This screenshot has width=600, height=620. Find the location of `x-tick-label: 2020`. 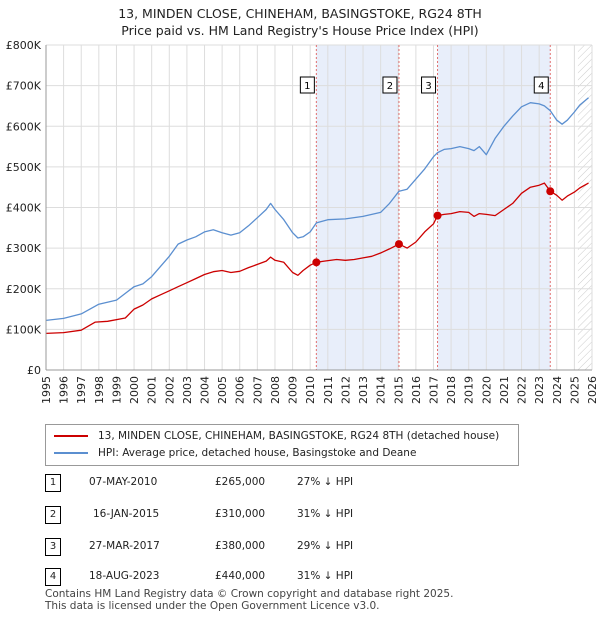

x-tick-label: 2020 is located at coordinates (486, 390).